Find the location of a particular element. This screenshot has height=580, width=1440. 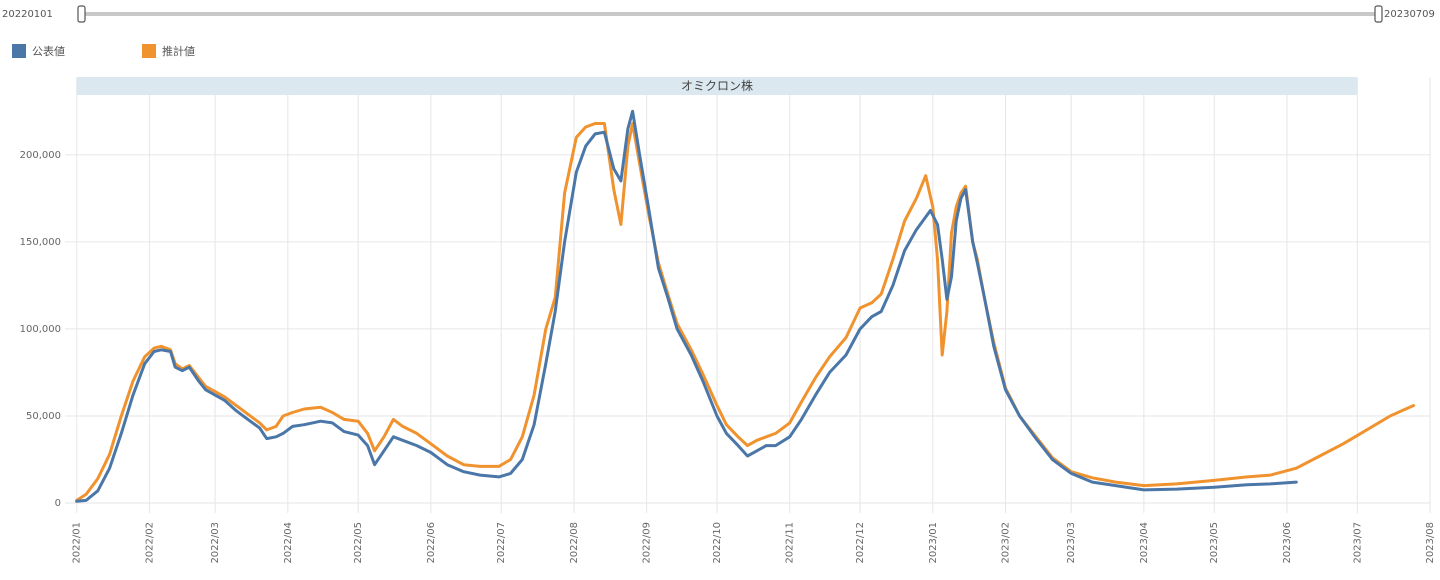

legend-item-estimated: 推計値 is located at coordinates (168, 51).